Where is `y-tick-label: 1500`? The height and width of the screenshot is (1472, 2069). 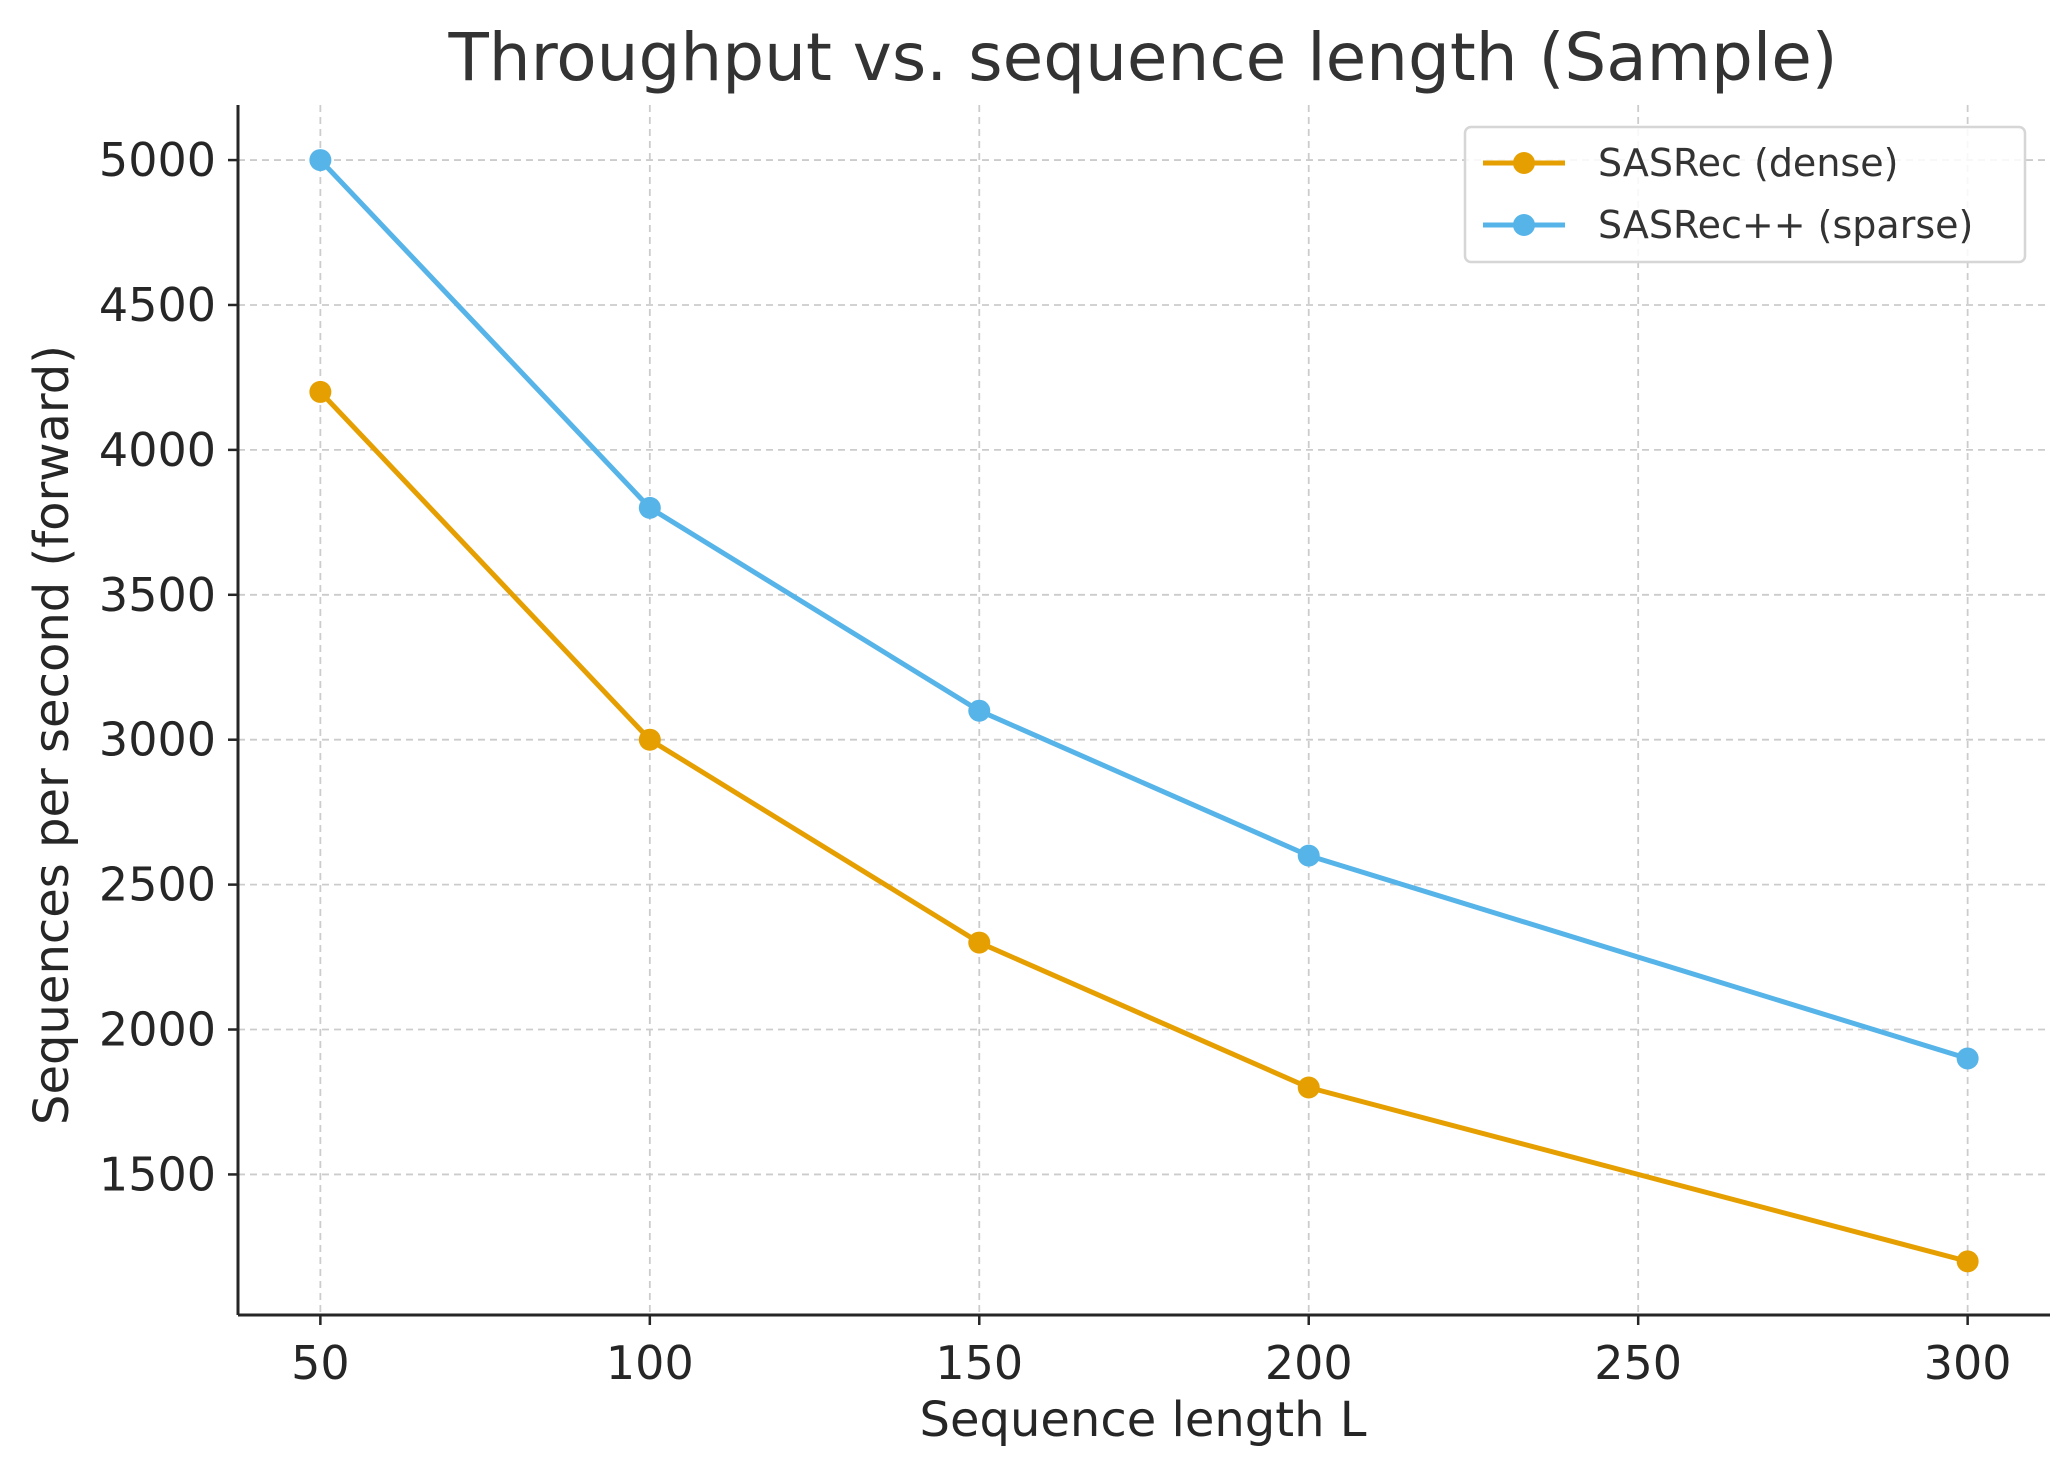 y-tick-label: 1500 is located at coordinates (157, 1174).